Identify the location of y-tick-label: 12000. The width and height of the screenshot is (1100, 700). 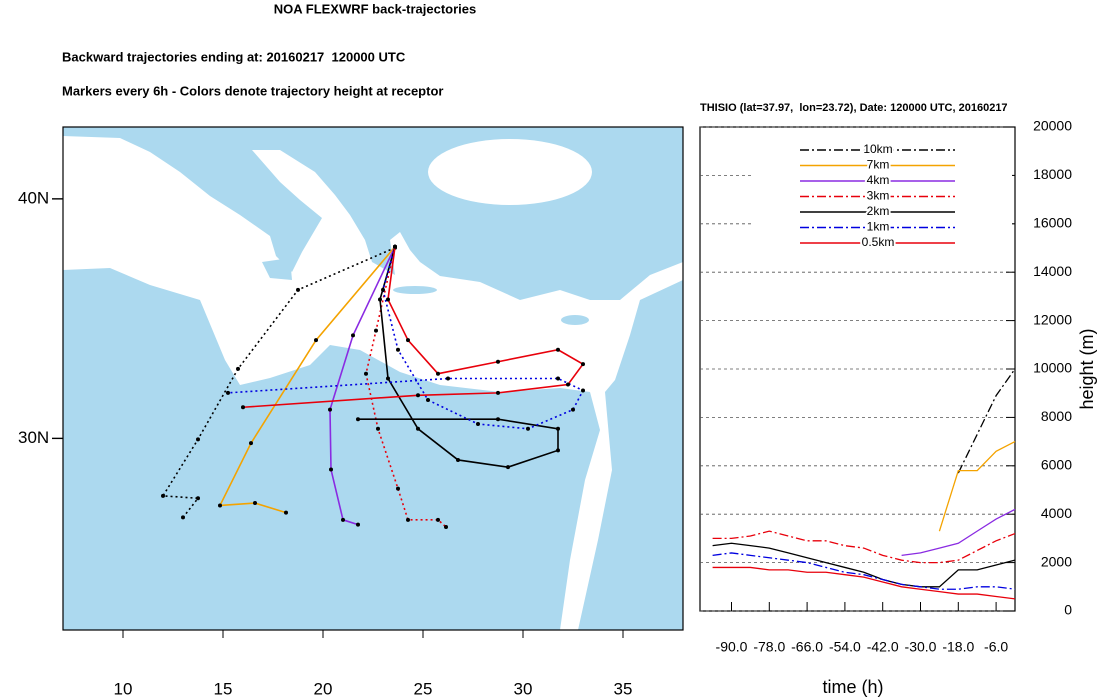
(1052, 319).